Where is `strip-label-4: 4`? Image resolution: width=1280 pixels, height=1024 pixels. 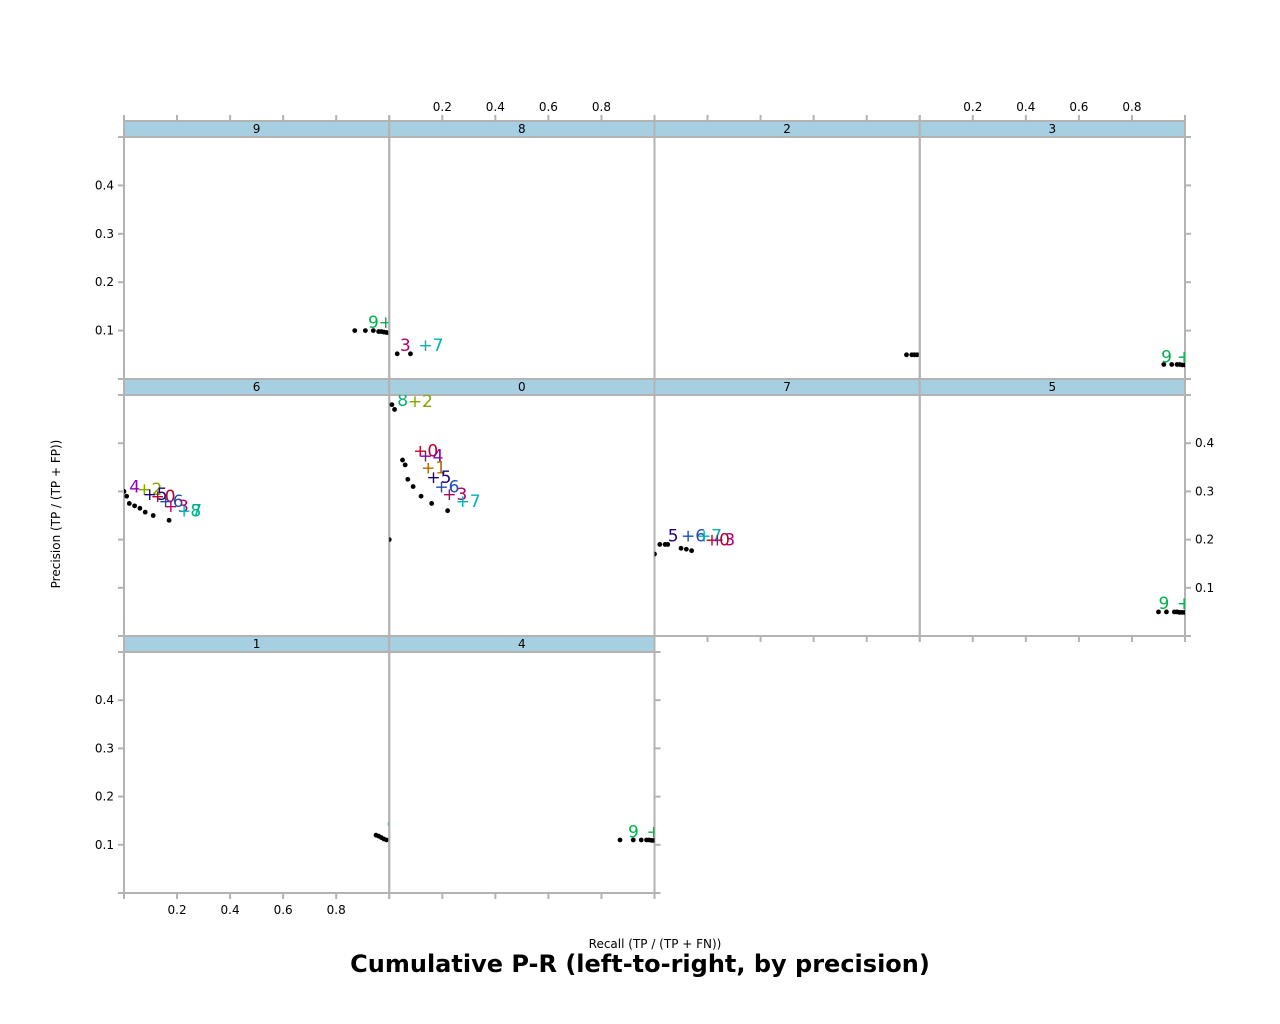
strip-label-4: 4 is located at coordinates (522, 644).